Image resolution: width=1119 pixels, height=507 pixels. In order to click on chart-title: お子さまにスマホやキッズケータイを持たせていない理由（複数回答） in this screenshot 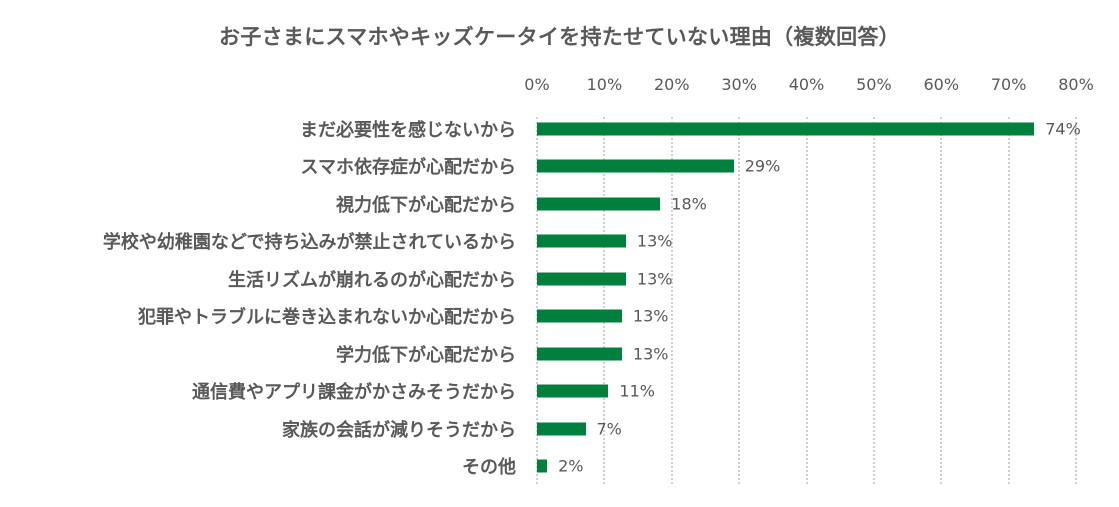, I will do `click(559, 37)`.